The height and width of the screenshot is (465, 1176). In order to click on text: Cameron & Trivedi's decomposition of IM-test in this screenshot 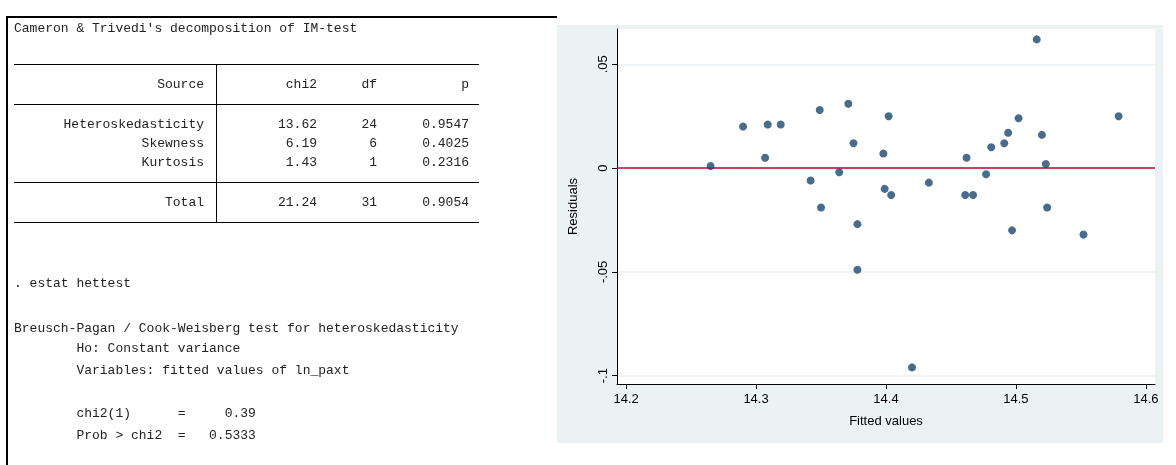, I will do `click(186, 28)`.